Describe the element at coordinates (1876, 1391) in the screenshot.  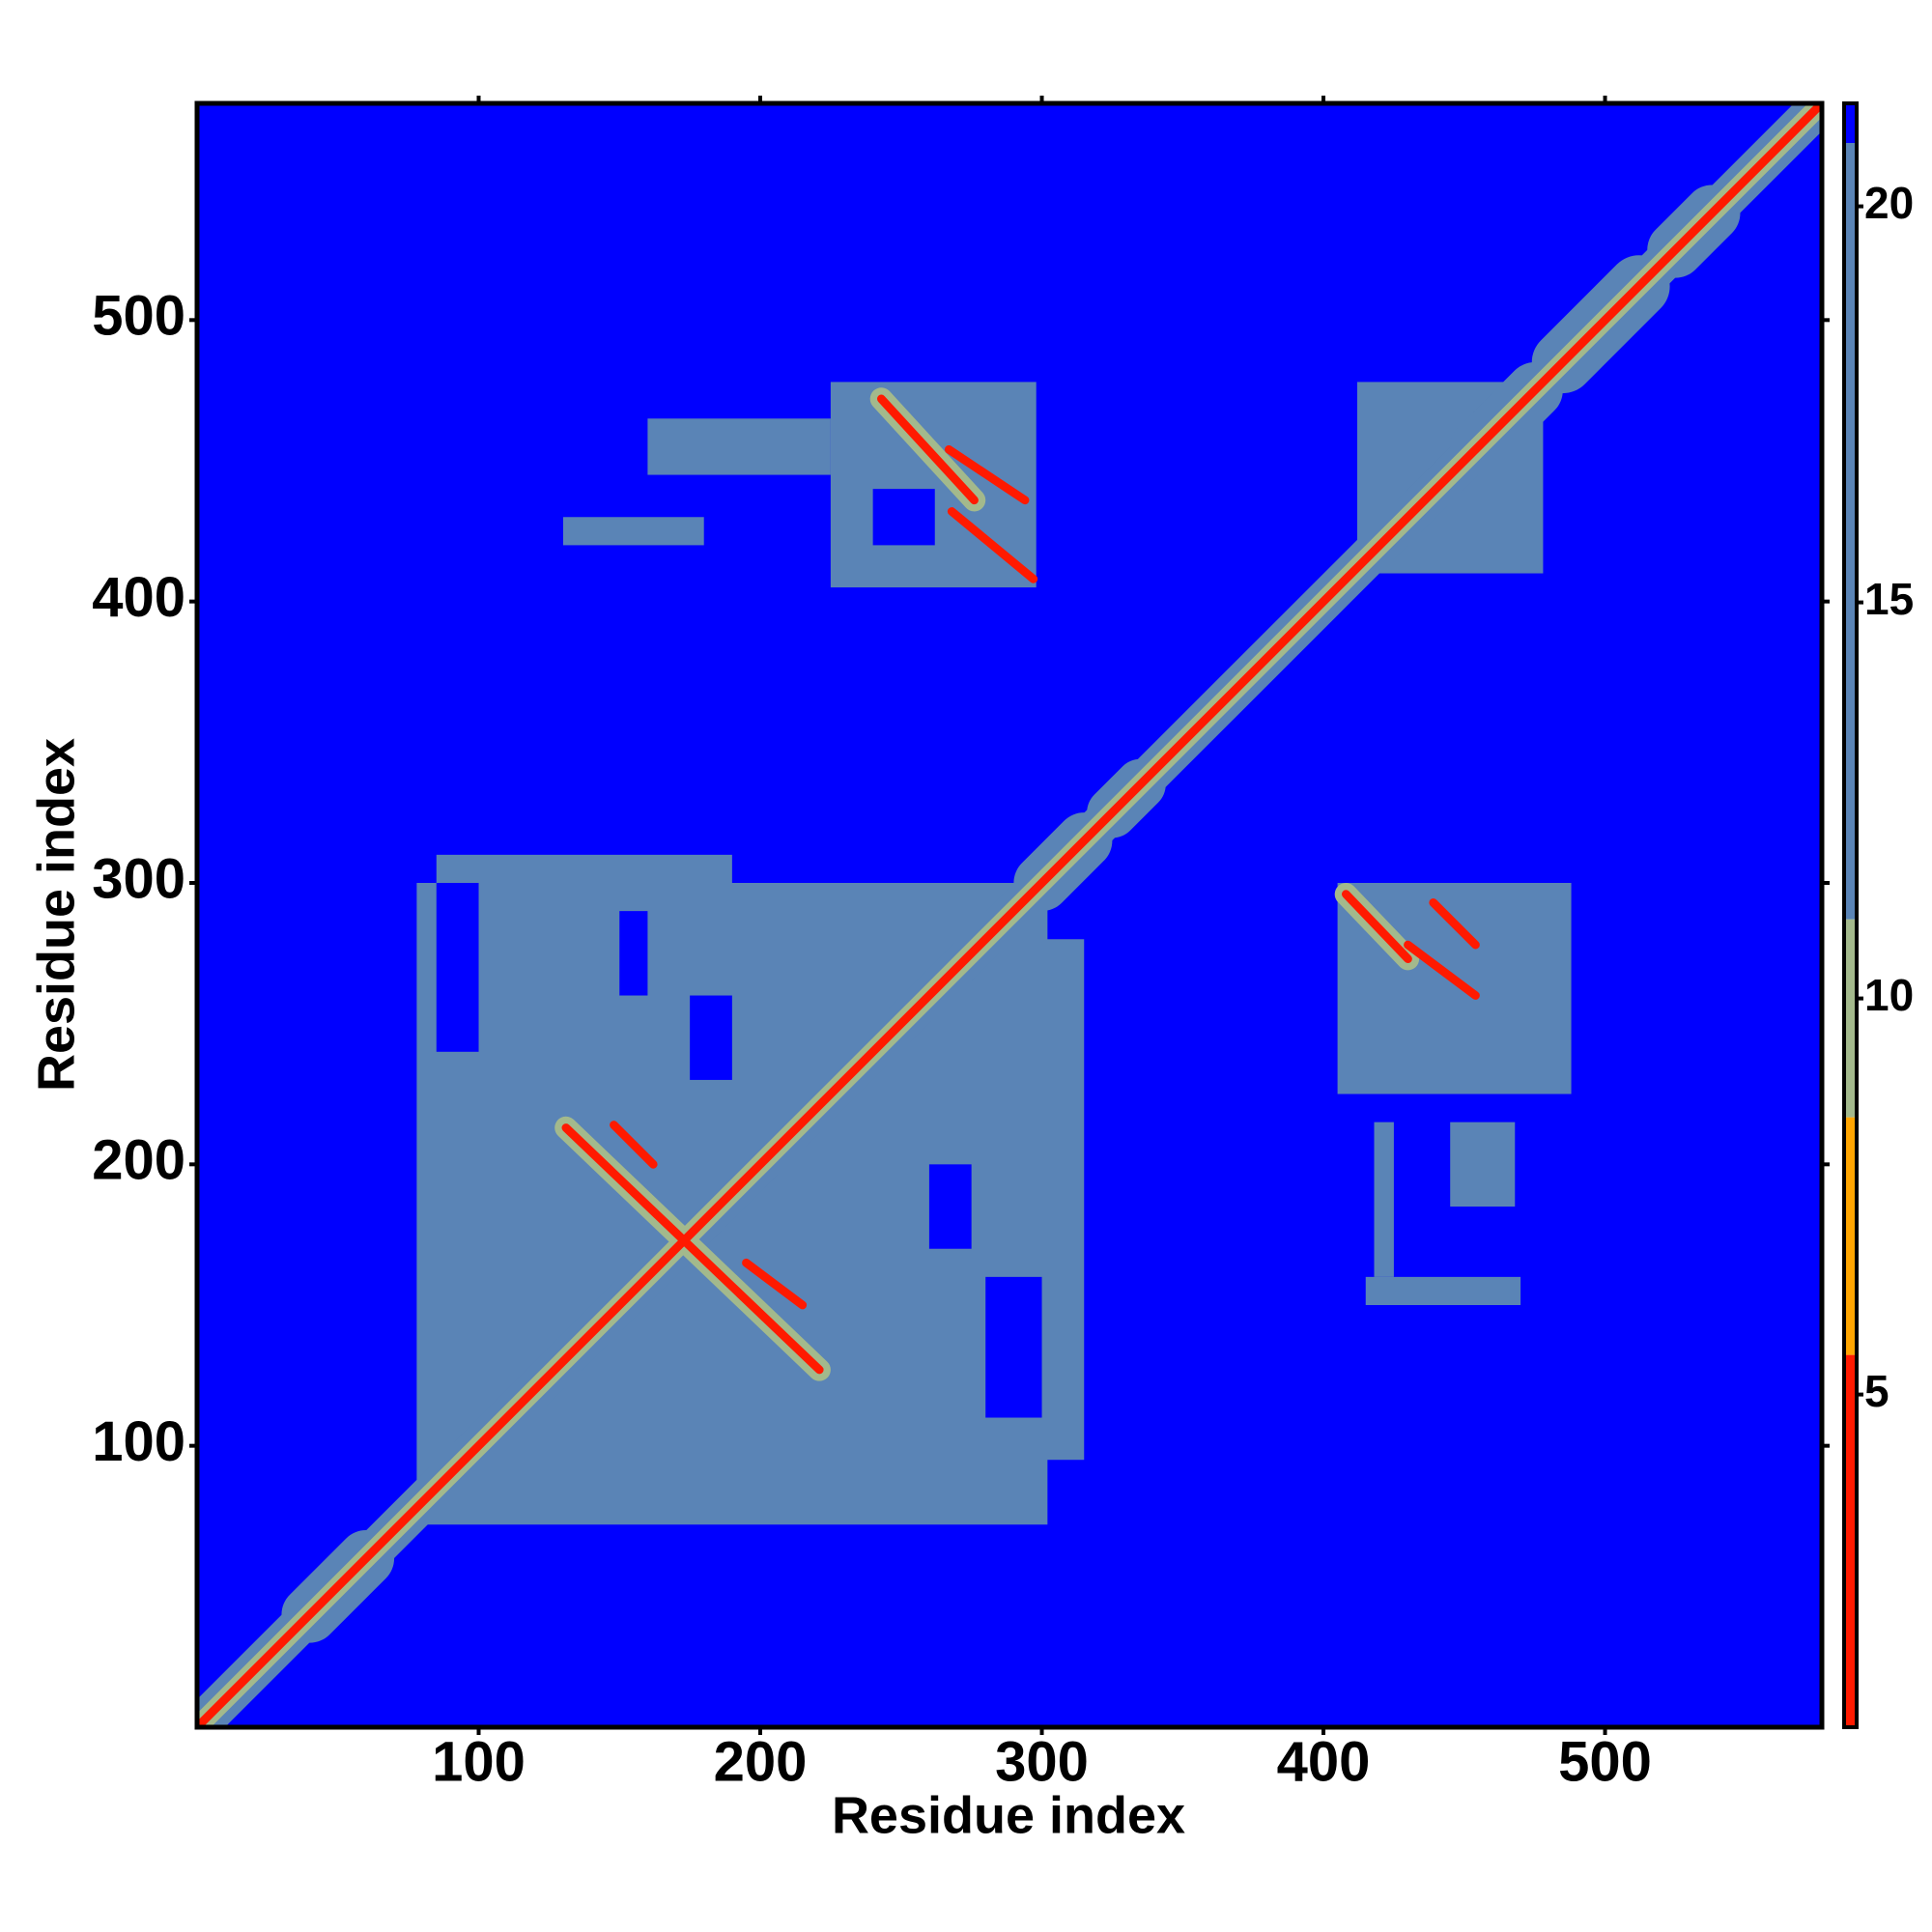
I see `colorbar-tick-label: 5` at that location.